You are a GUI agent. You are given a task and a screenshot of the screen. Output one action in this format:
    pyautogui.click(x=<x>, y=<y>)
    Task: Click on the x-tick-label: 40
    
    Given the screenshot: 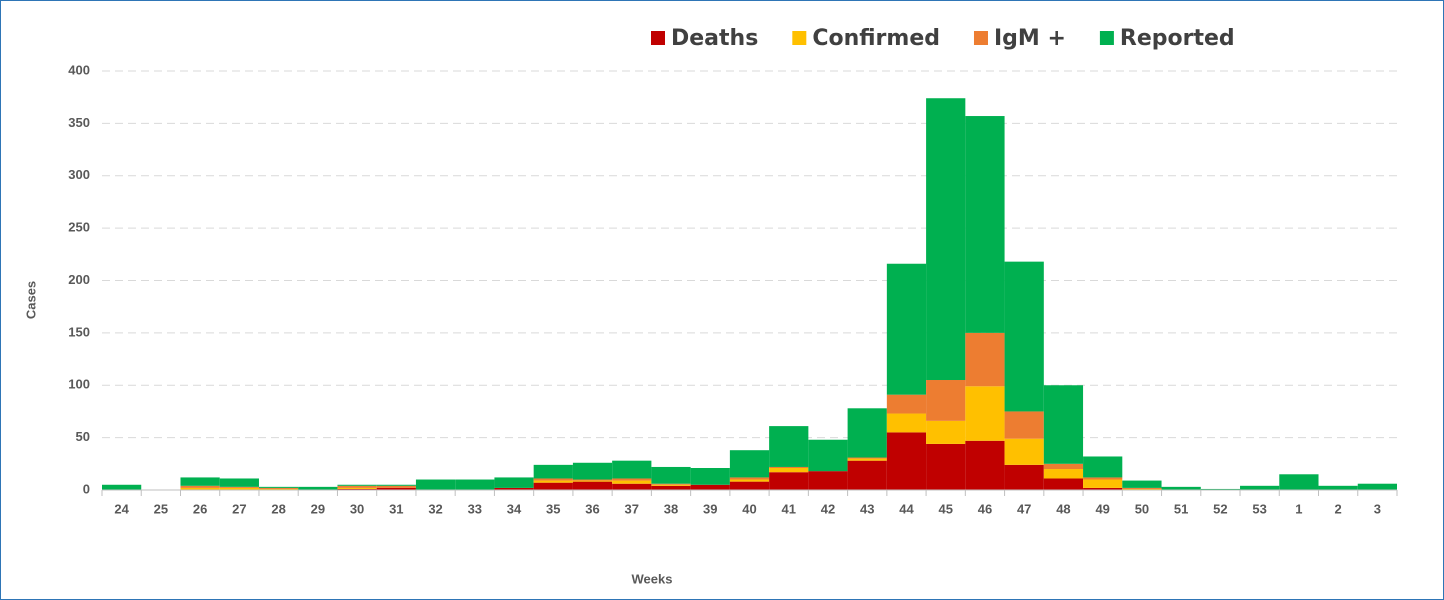 What is the action you would take?
    pyautogui.click(x=749, y=508)
    